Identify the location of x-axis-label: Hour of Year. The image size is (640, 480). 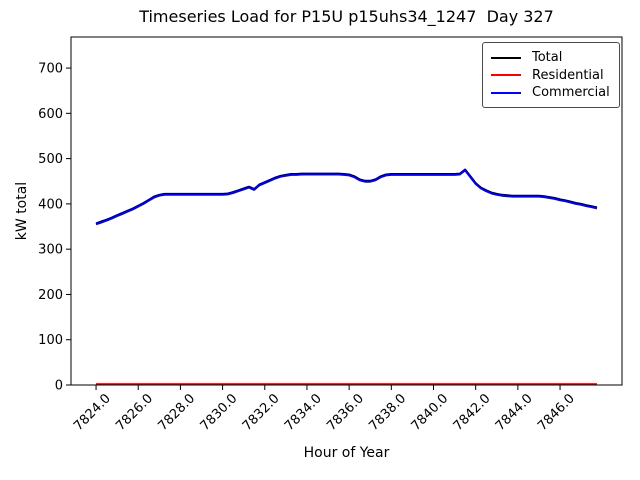
(346, 453).